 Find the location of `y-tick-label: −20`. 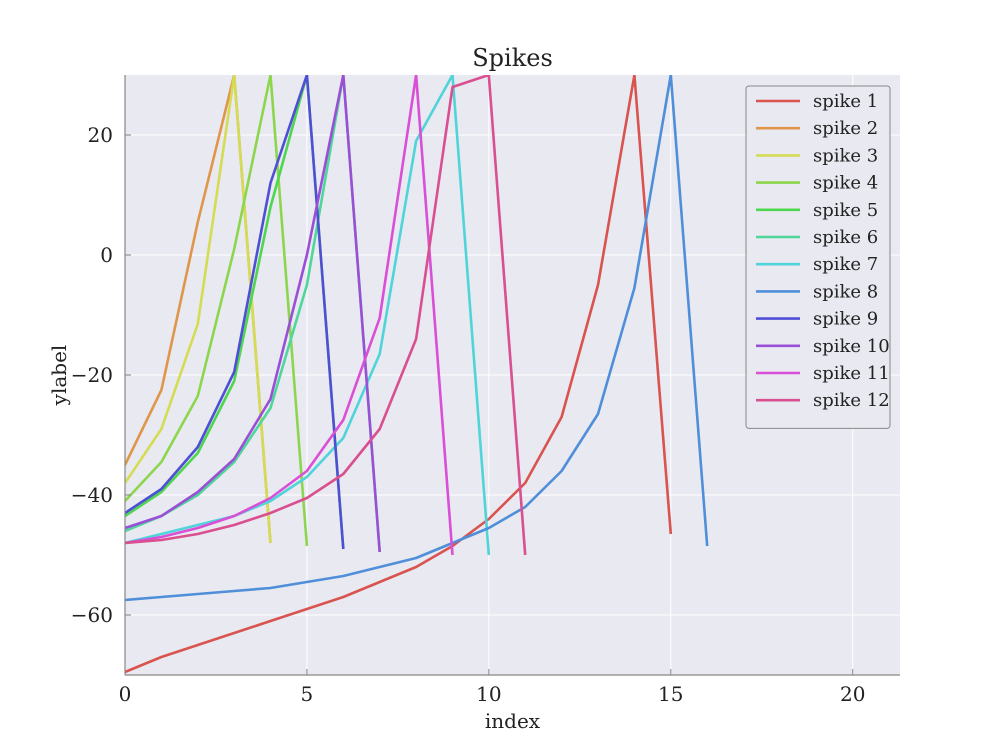

y-tick-label: −20 is located at coordinates (92, 375).